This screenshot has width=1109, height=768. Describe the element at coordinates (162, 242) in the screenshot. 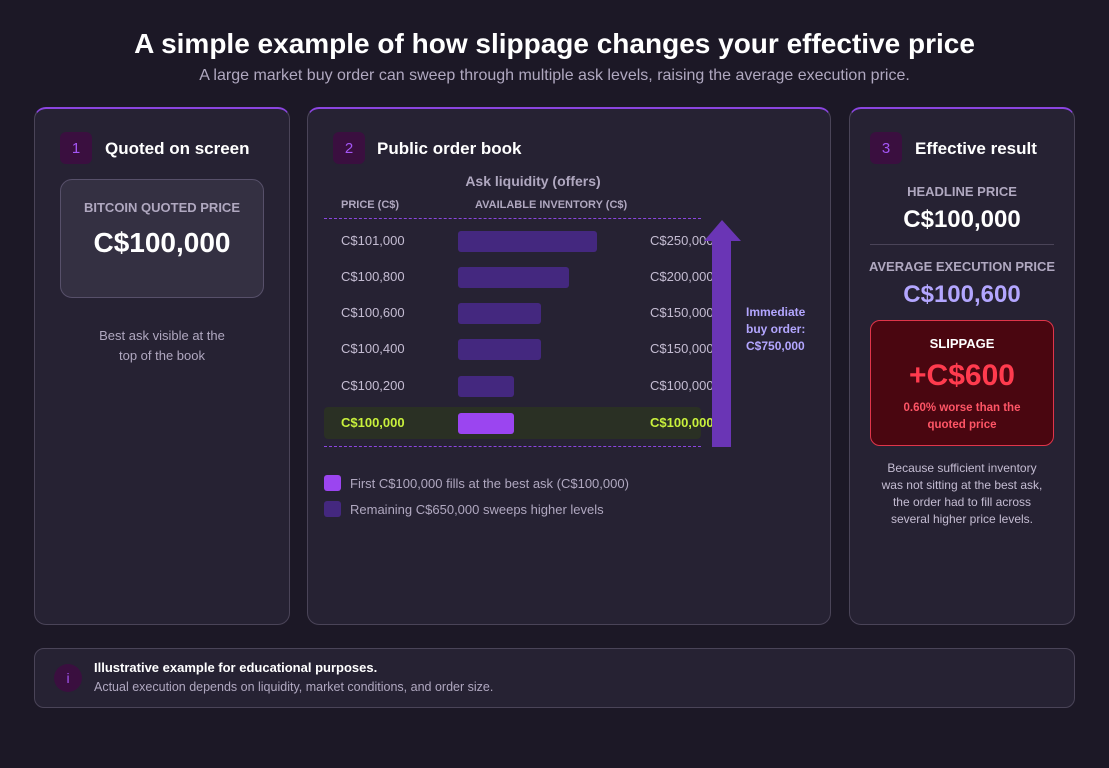

I see `card-value: C$100,000` at that location.